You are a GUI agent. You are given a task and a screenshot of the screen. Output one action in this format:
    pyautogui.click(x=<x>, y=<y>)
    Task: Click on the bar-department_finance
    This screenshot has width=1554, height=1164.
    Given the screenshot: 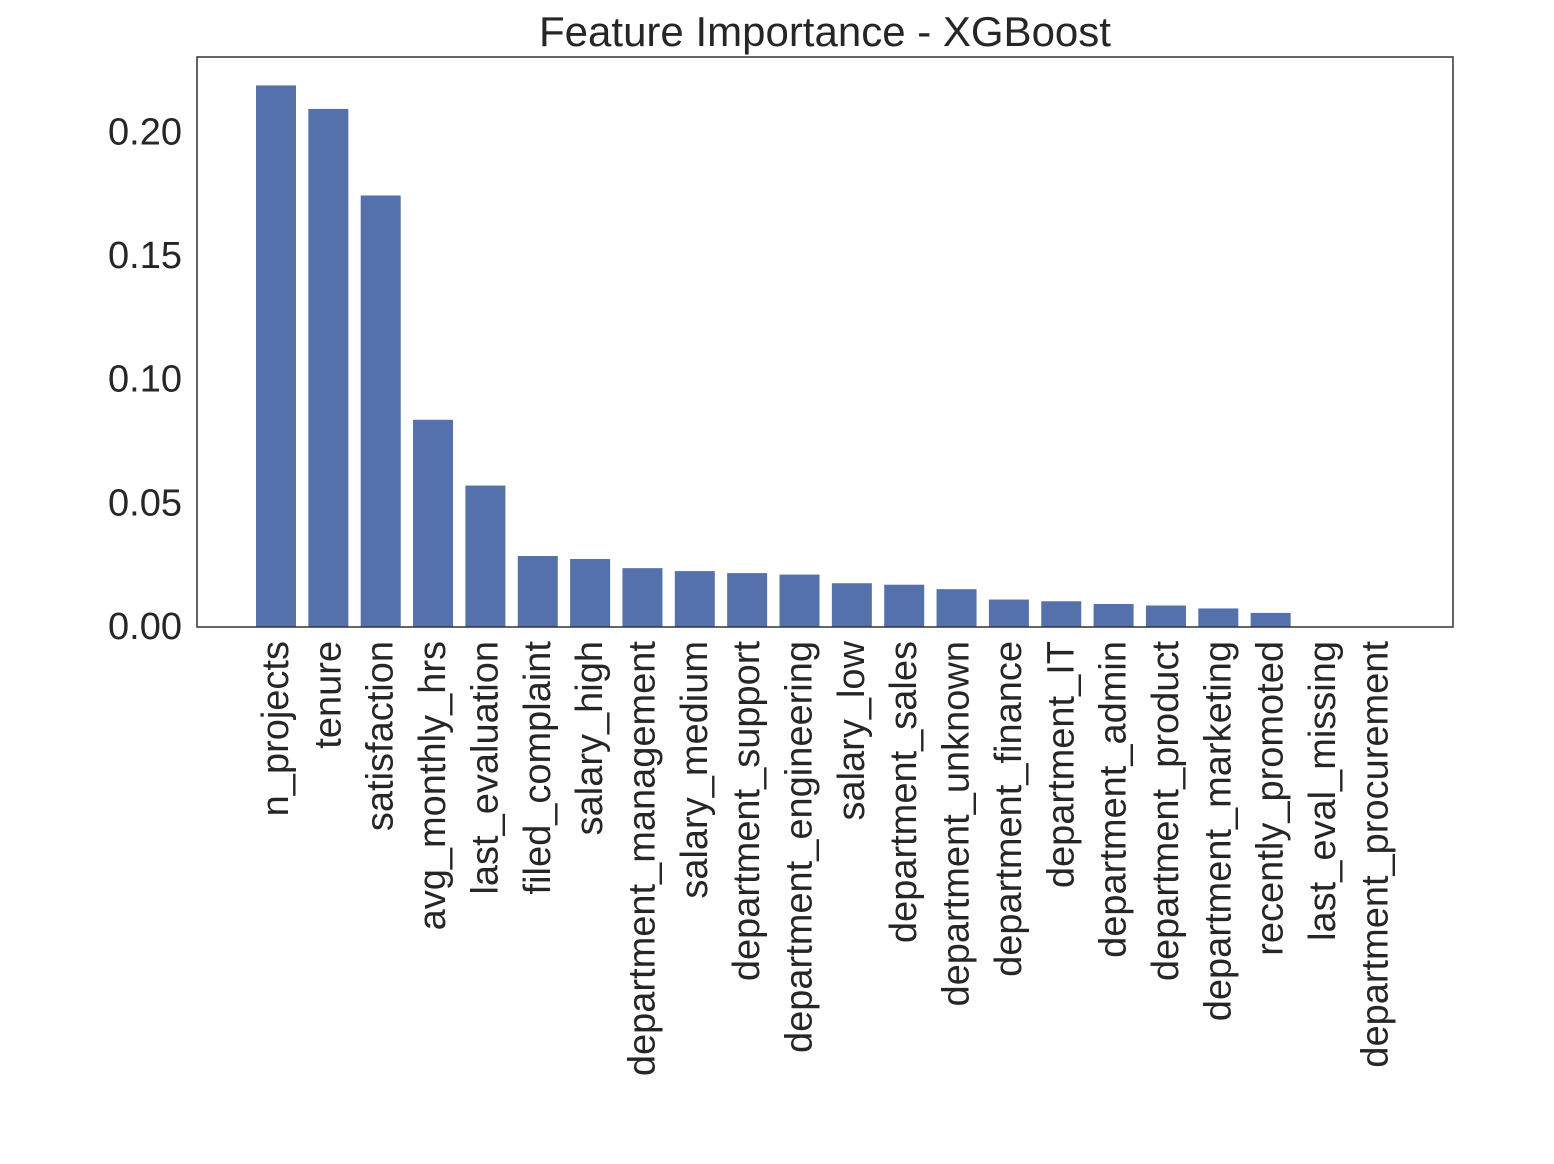 What is the action you would take?
    pyautogui.click(x=1008, y=613)
    